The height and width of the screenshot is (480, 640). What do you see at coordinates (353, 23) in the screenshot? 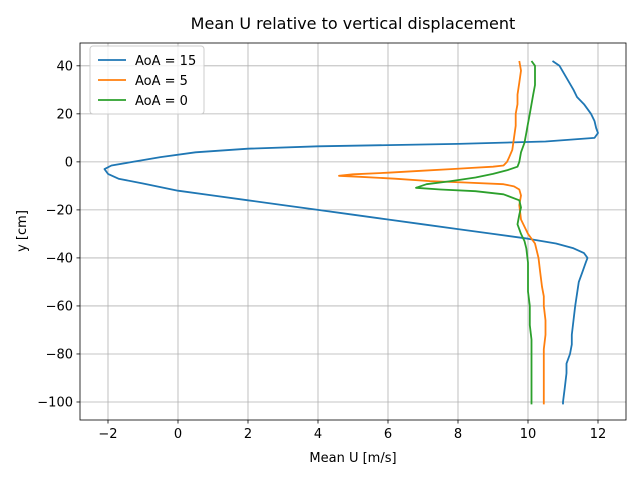
I see `chart-title: Mean U relative to vertical displacement` at bounding box center [353, 23].